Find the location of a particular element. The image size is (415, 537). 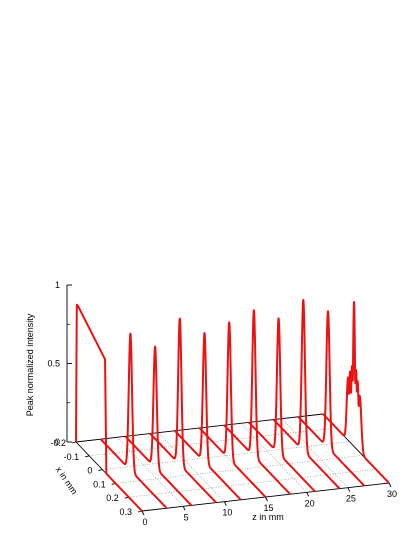

x-tick-label: 0.2 is located at coordinates (112, 498).